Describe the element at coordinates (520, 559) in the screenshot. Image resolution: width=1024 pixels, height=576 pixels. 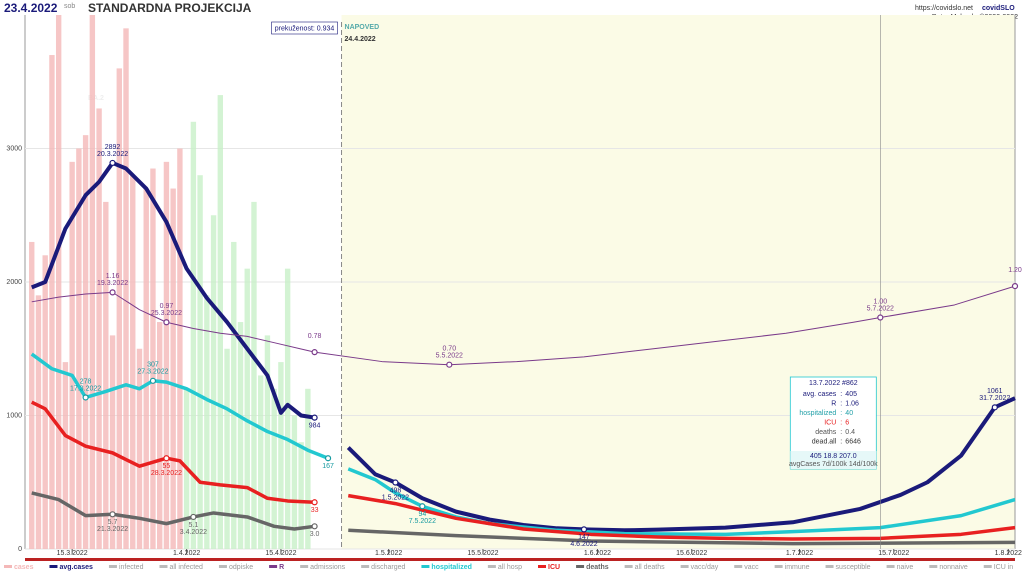
I see `x-axis-band` at that location.